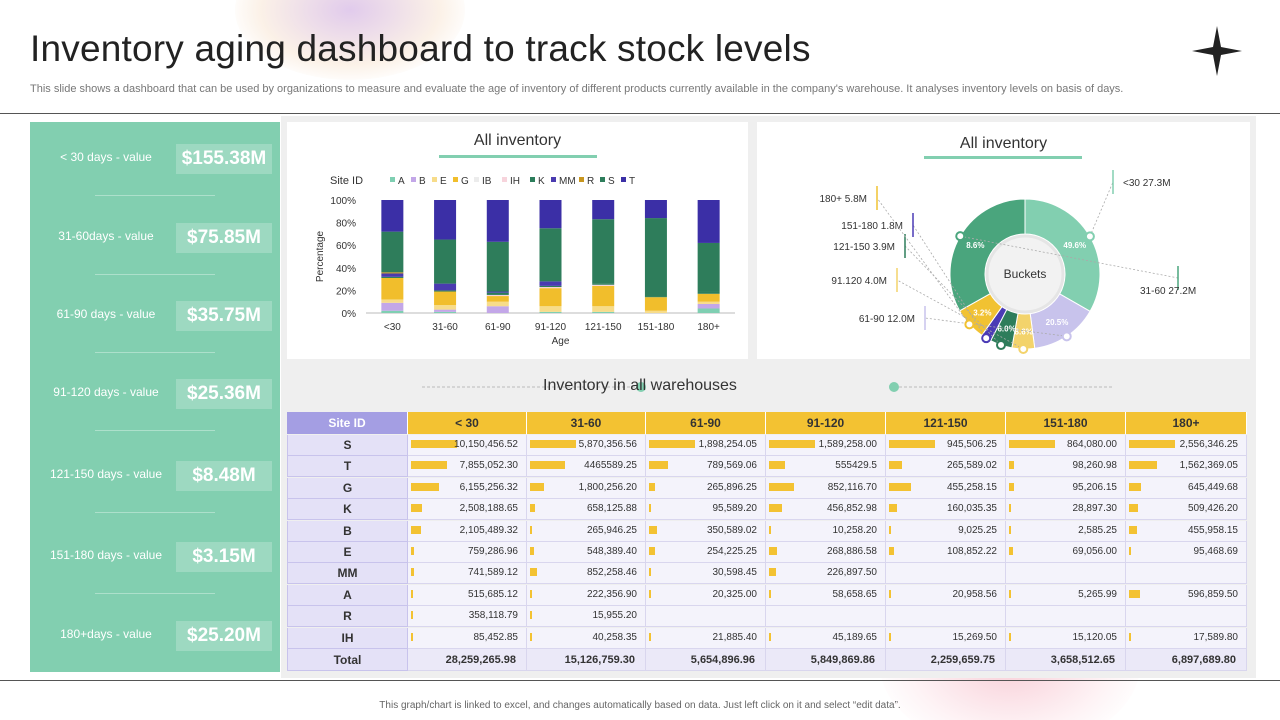 The height and width of the screenshot is (720, 1280). What do you see at coordinates (1147, 183) in the screenshot?
I see `donut-callout-label: <30 27.3M` at bounding box center [1147, 183].